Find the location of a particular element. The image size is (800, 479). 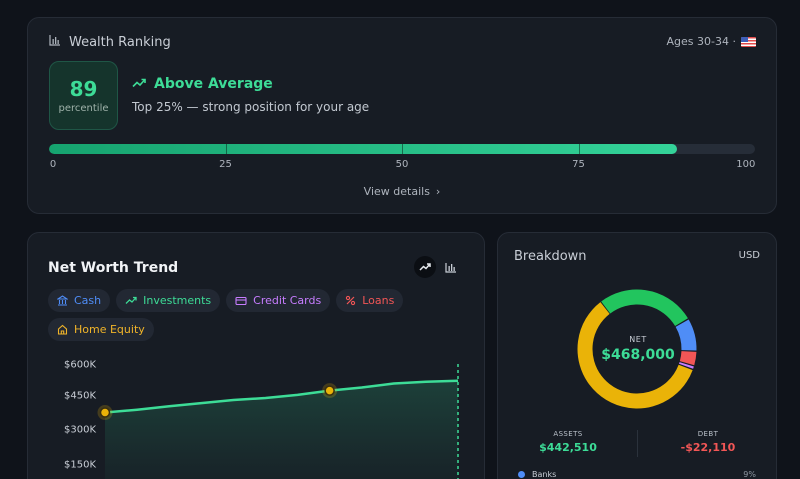

chevron-right-icon: › is located at coordinates (438, 191).